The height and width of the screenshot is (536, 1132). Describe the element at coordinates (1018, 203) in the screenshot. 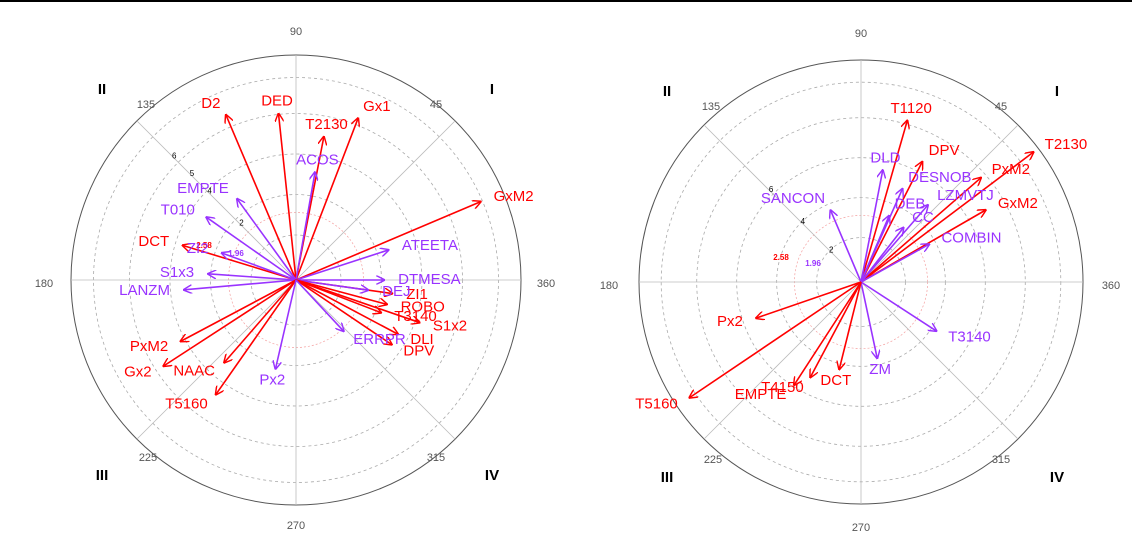

I see `vector-label-gxm2: GxM2` at that location.